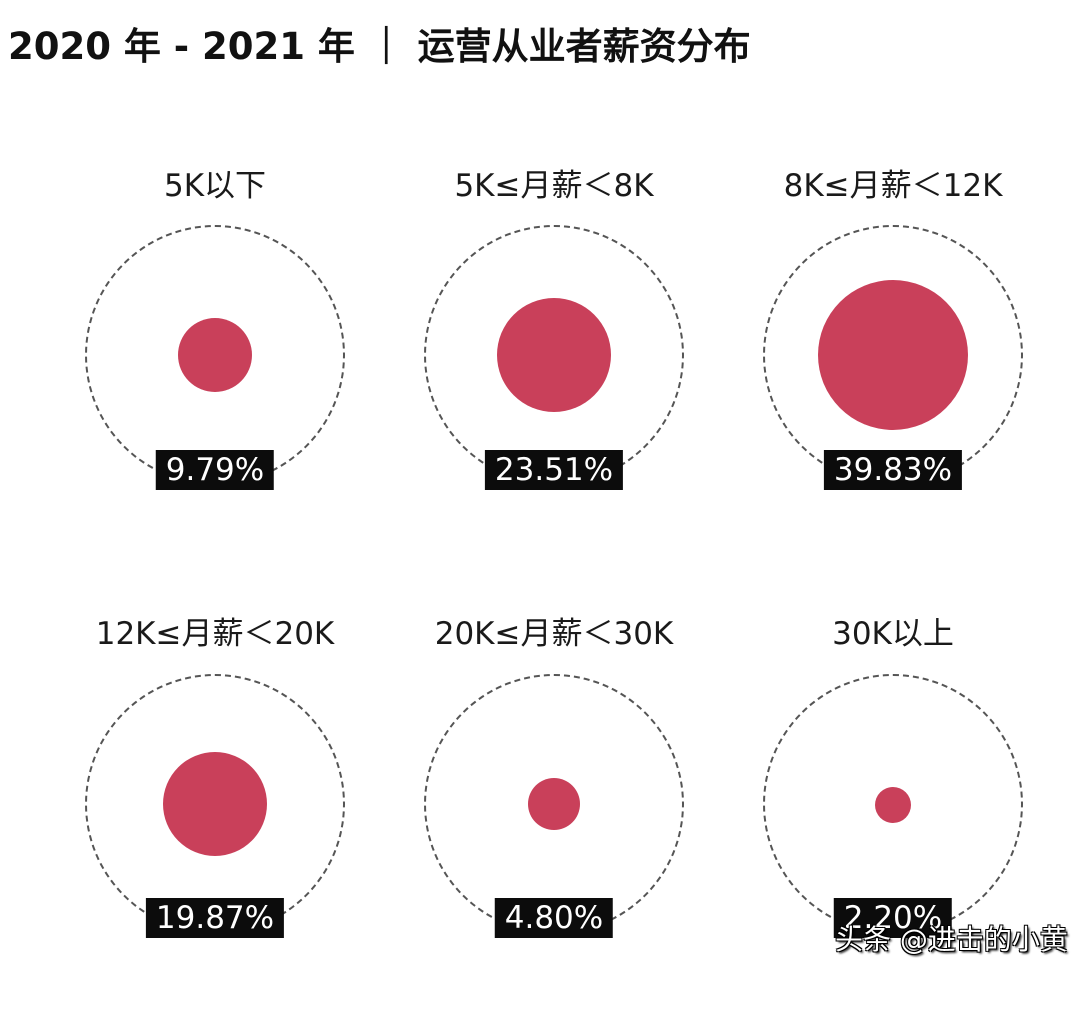 The image size is (1084, 1028). Describe the element at coordinates (554, 918) in the screenshot. I see `percentage-badge: 4.80%` at that location.